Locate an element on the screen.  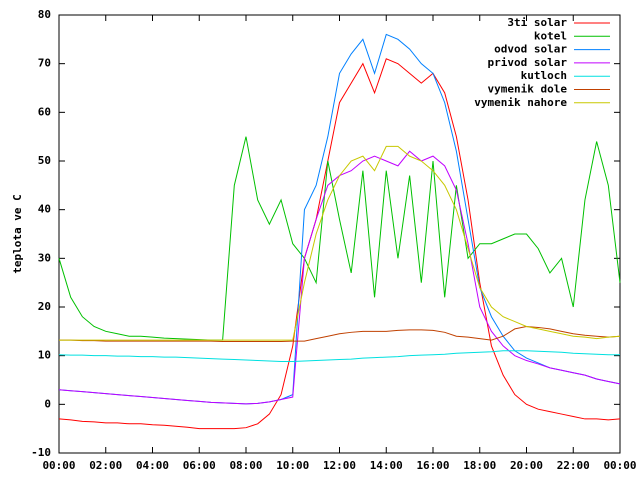
y-tick-label: 60 is located at coordinates (44, 111).